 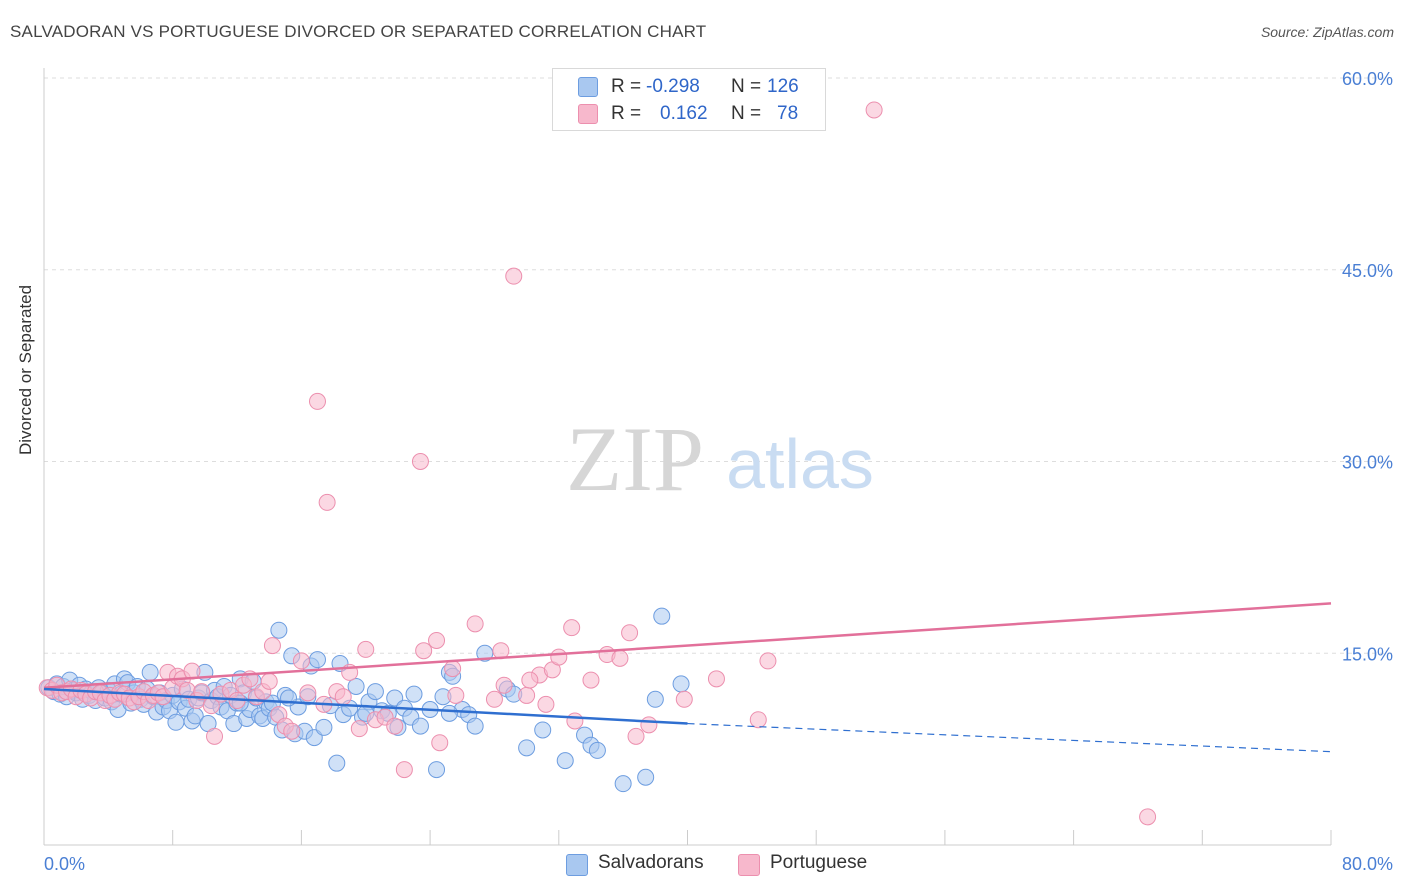 What do you see at coordinates (1009, 737) in the screenshot?
I see `salvadorans-trend-extension` at bounding box center [1009, 737].